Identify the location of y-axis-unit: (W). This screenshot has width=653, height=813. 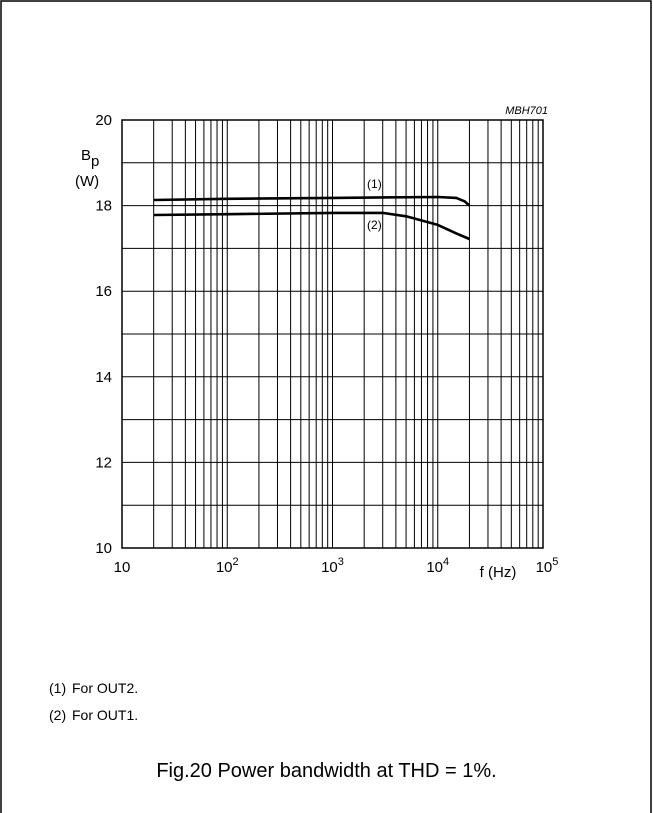
(87, 181).